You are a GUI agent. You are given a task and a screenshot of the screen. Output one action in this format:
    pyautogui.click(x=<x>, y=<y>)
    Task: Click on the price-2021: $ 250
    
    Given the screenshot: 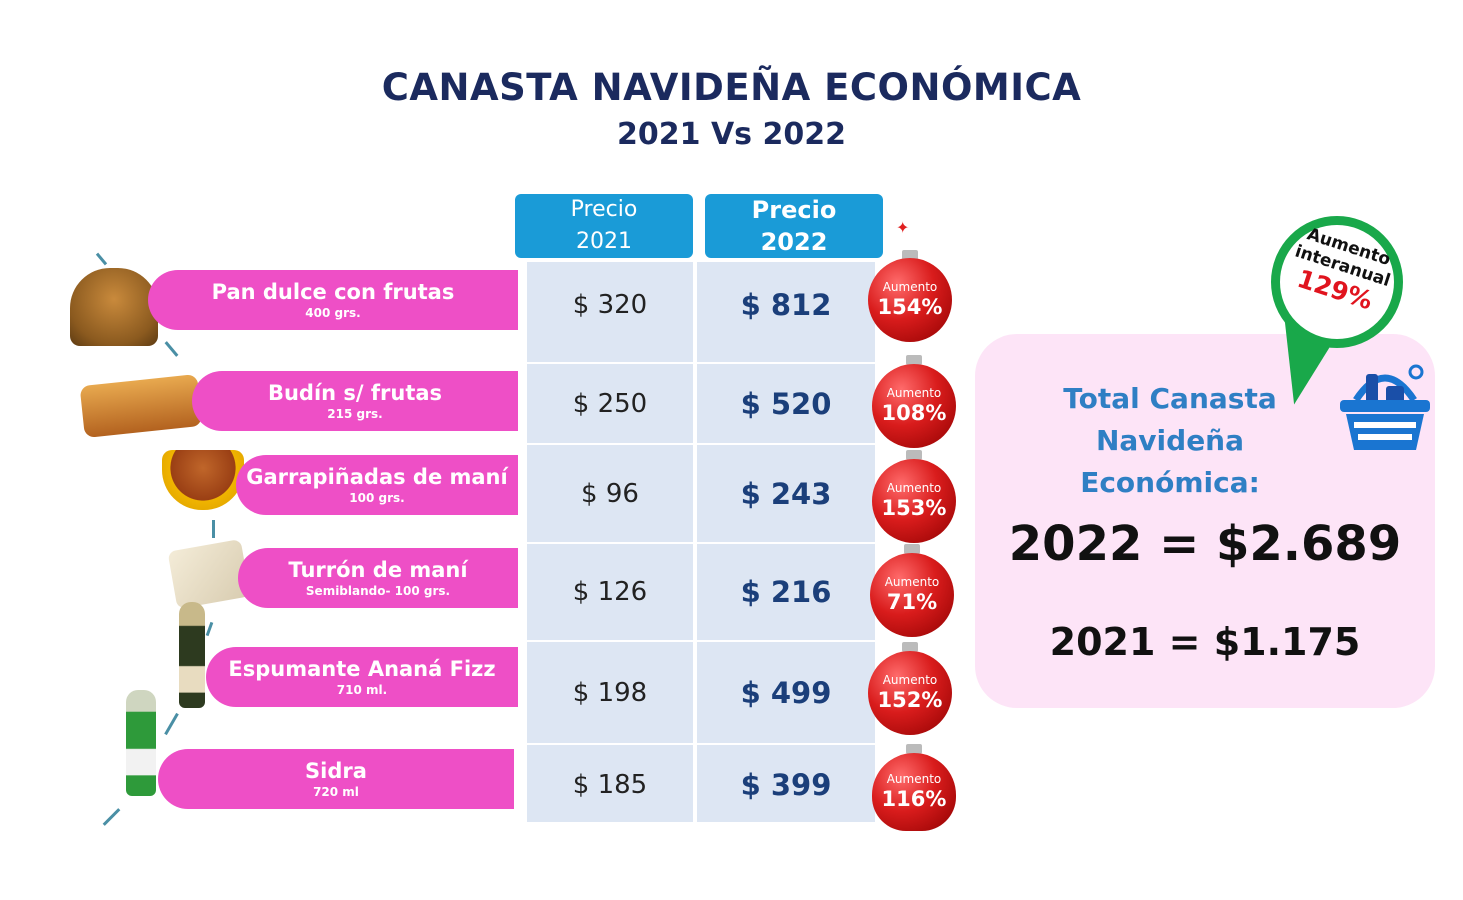 What is the action you would take?
    pyautogui.click(x=610, y=404)
    